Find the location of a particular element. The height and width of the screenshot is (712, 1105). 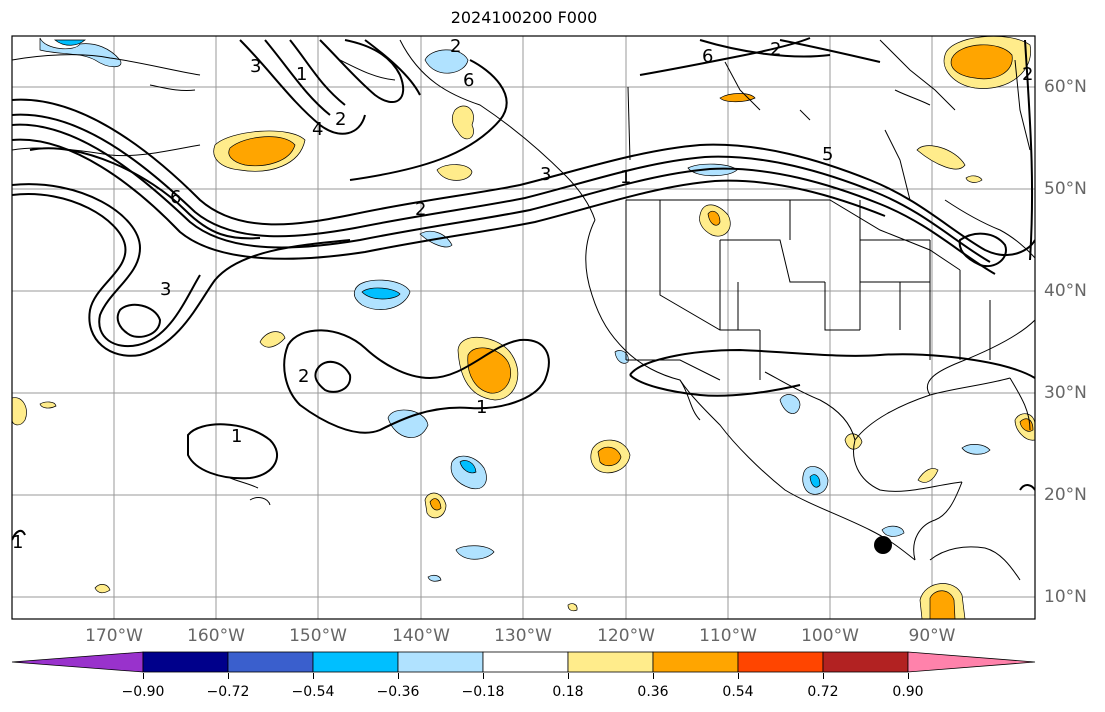

contour-label: 5 is located at coordinates (827, 154).